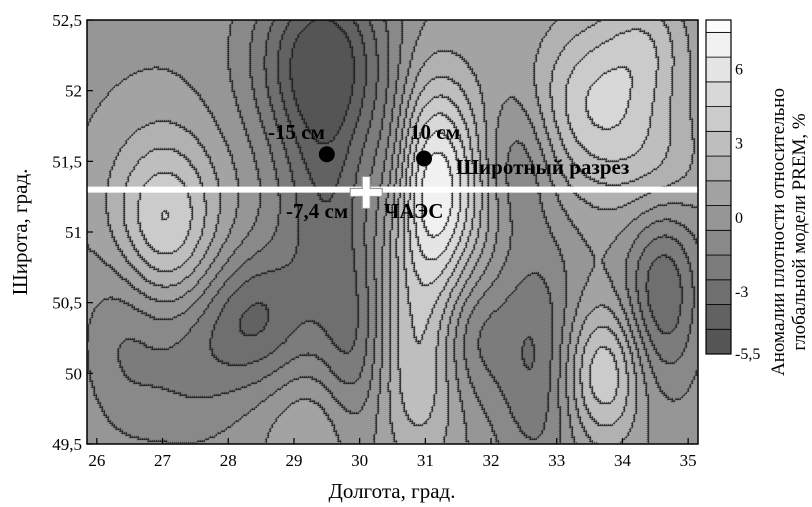 The image size is (812, 507). I want to click on x-tick-label: 32, so click(491, 460).